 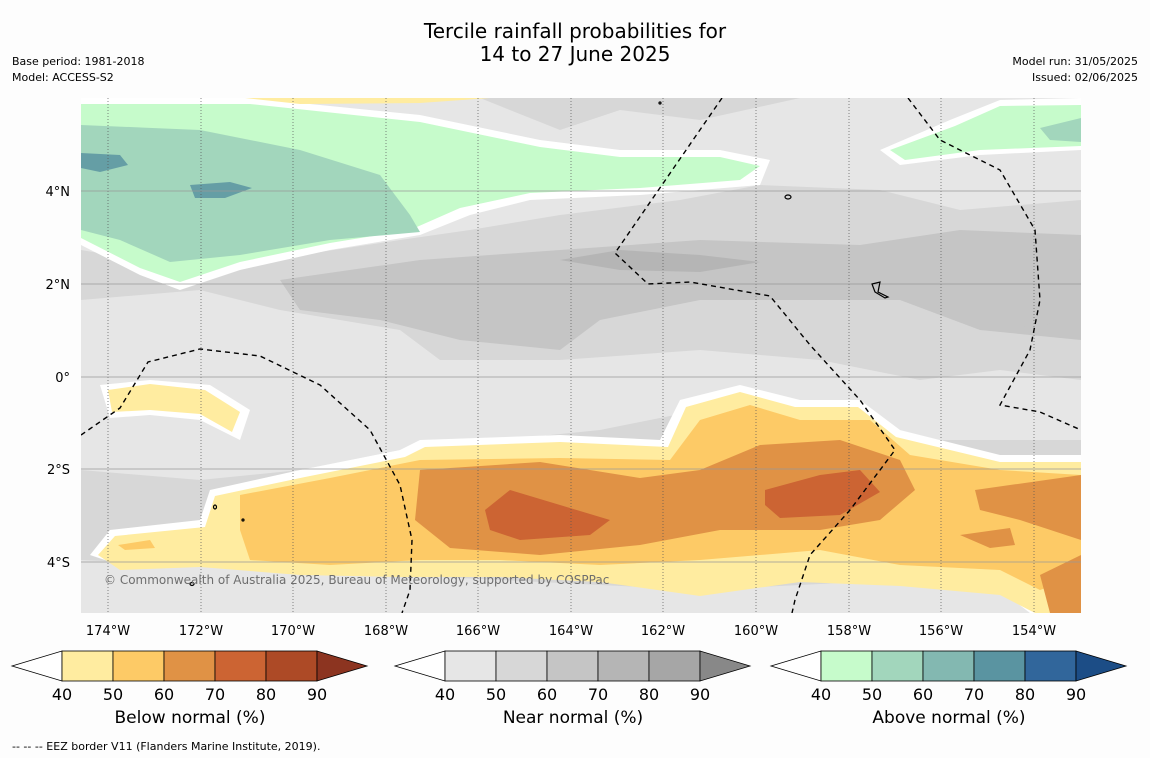 I want to click on above-normal-50-ne, so click(x=1060, y=130).